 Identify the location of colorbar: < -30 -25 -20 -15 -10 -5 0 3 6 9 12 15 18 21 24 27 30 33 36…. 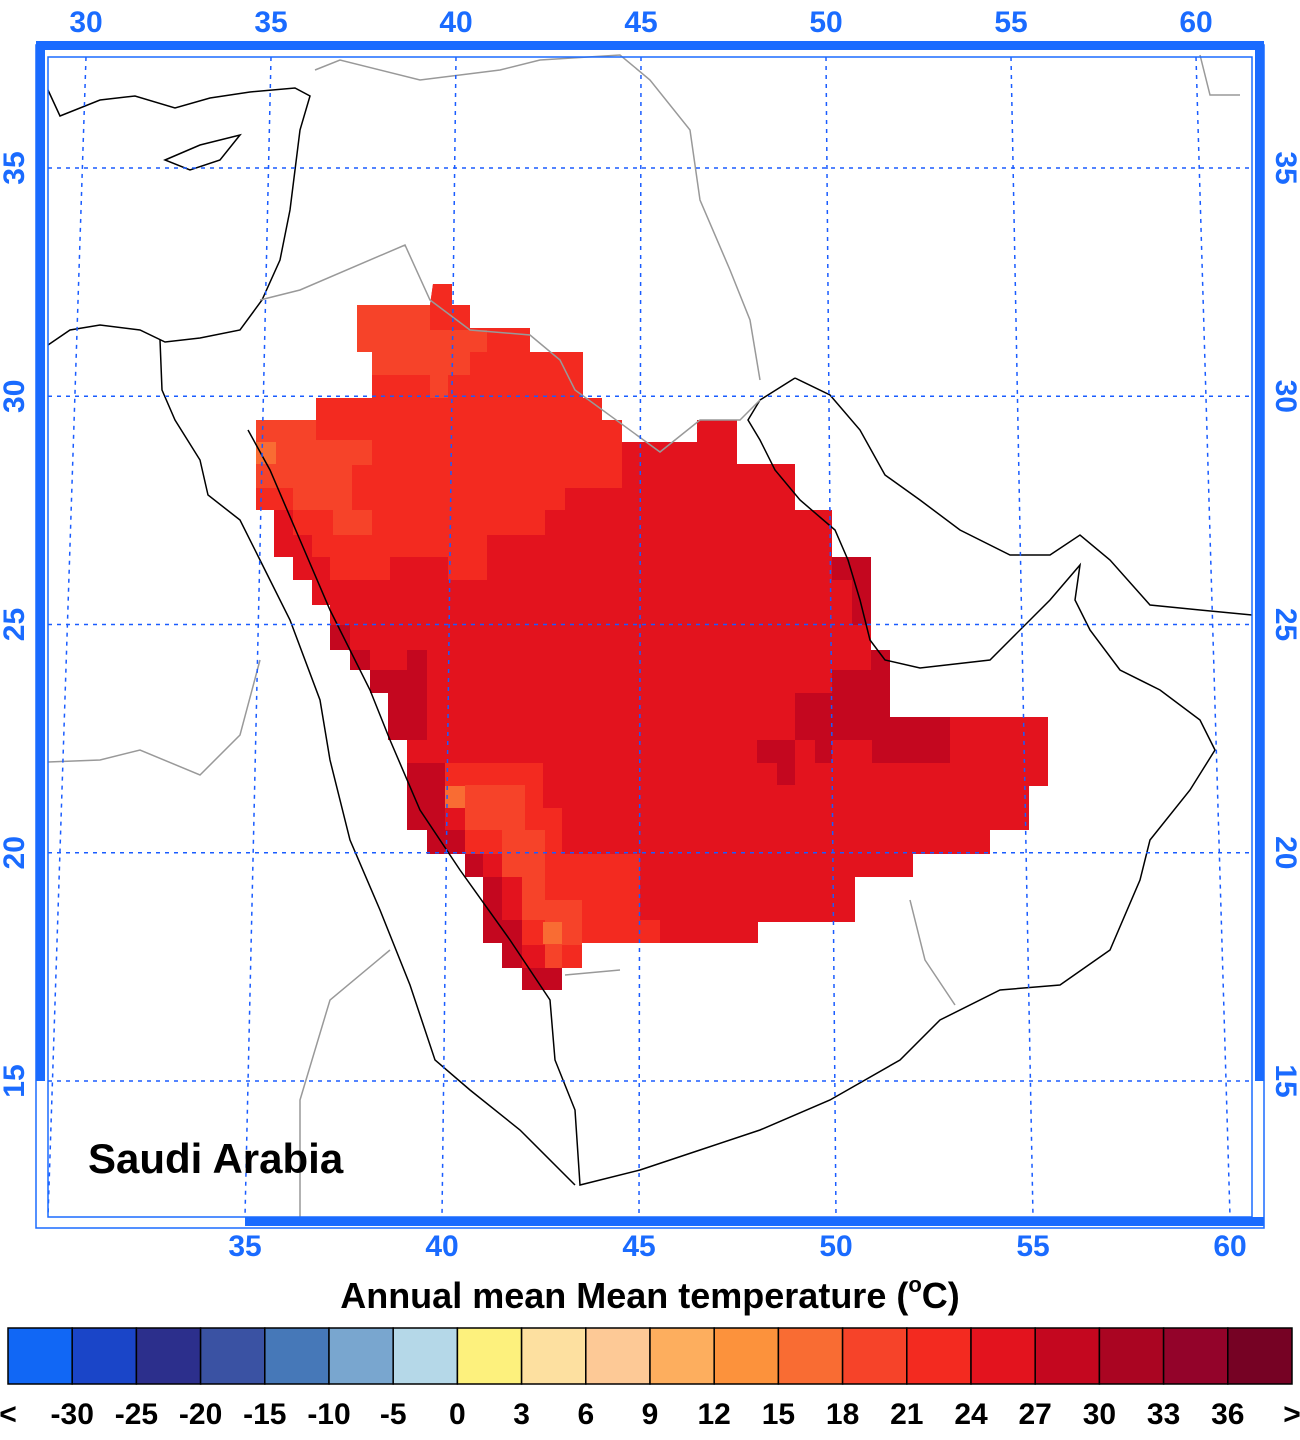
(650, 1379).